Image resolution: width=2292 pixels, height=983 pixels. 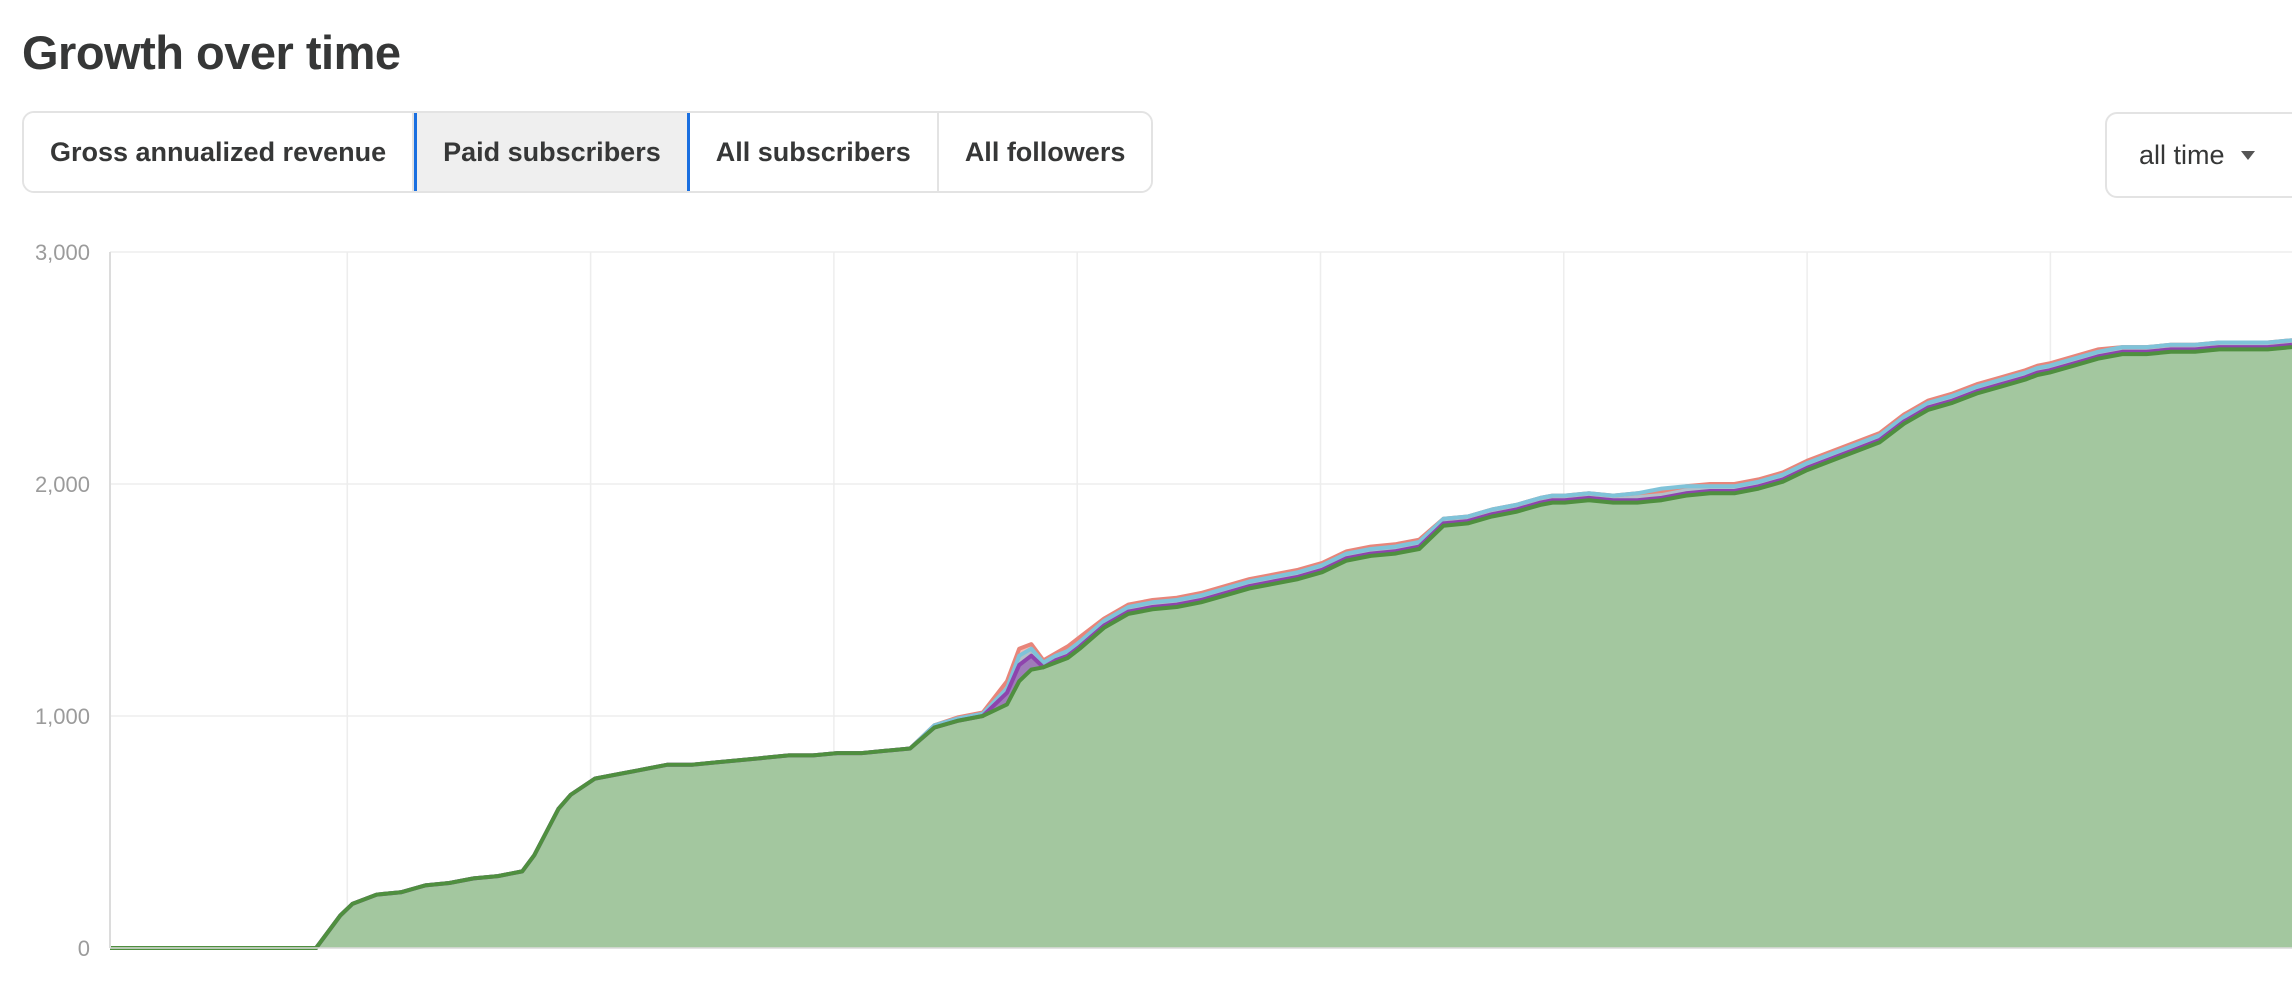 I want to click on caret-down-icon, so click(x=2247, y=155).